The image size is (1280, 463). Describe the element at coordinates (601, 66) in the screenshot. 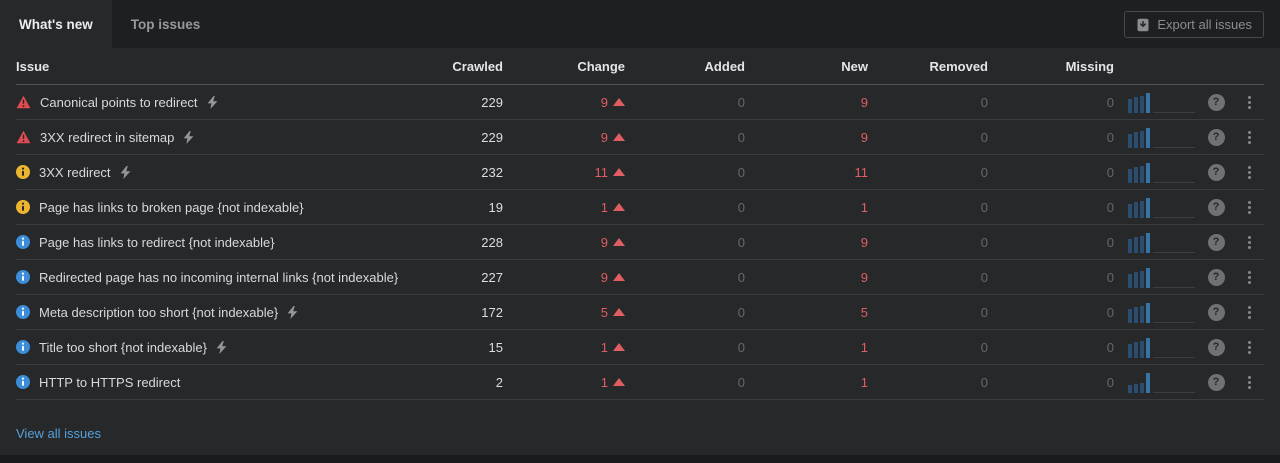

I see `column-header-change: Change` at that location.